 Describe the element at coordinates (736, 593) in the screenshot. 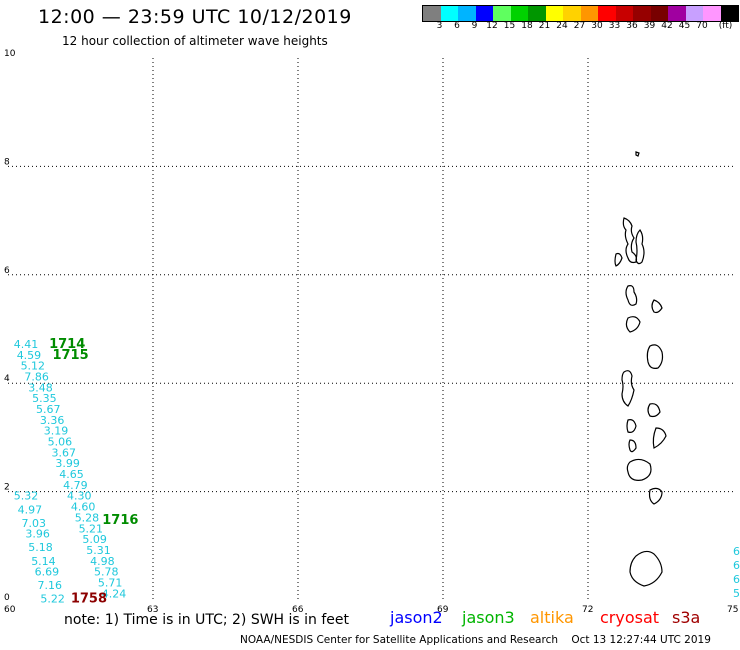

I see `wave-height-value: 5.` at that location.